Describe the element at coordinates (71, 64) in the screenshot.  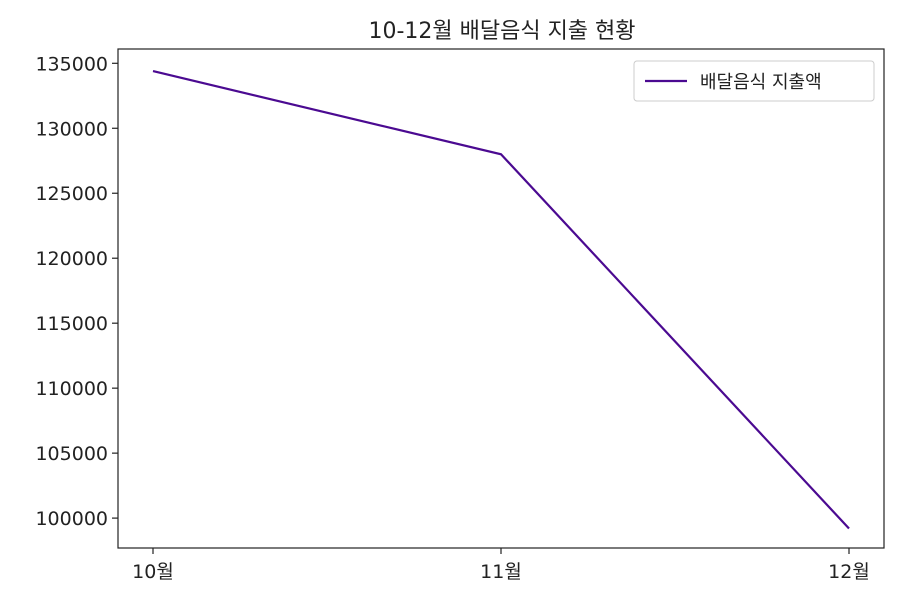
I see `y-tick-label: 135000` at that location.